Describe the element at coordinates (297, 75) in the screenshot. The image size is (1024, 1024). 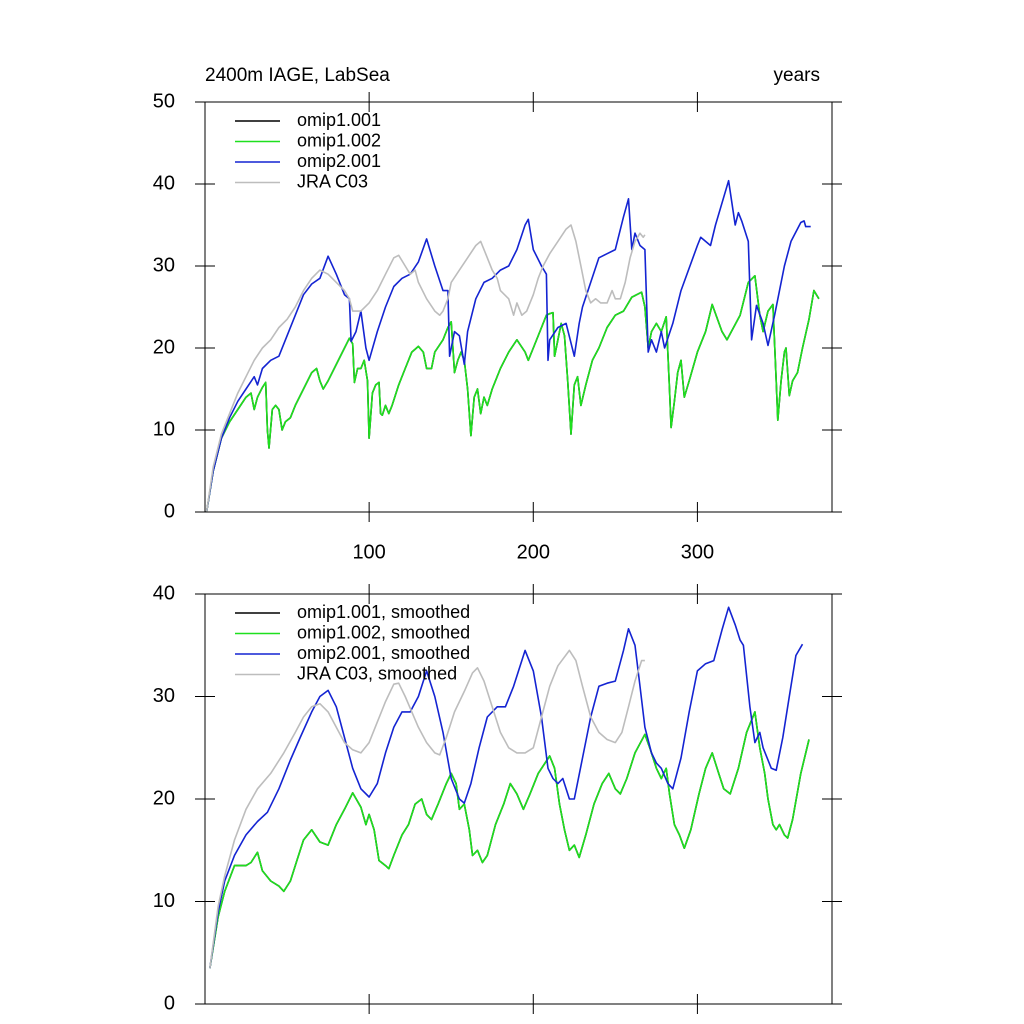
I see `chart-title: 2400m IAGE, LabSea` at that location.